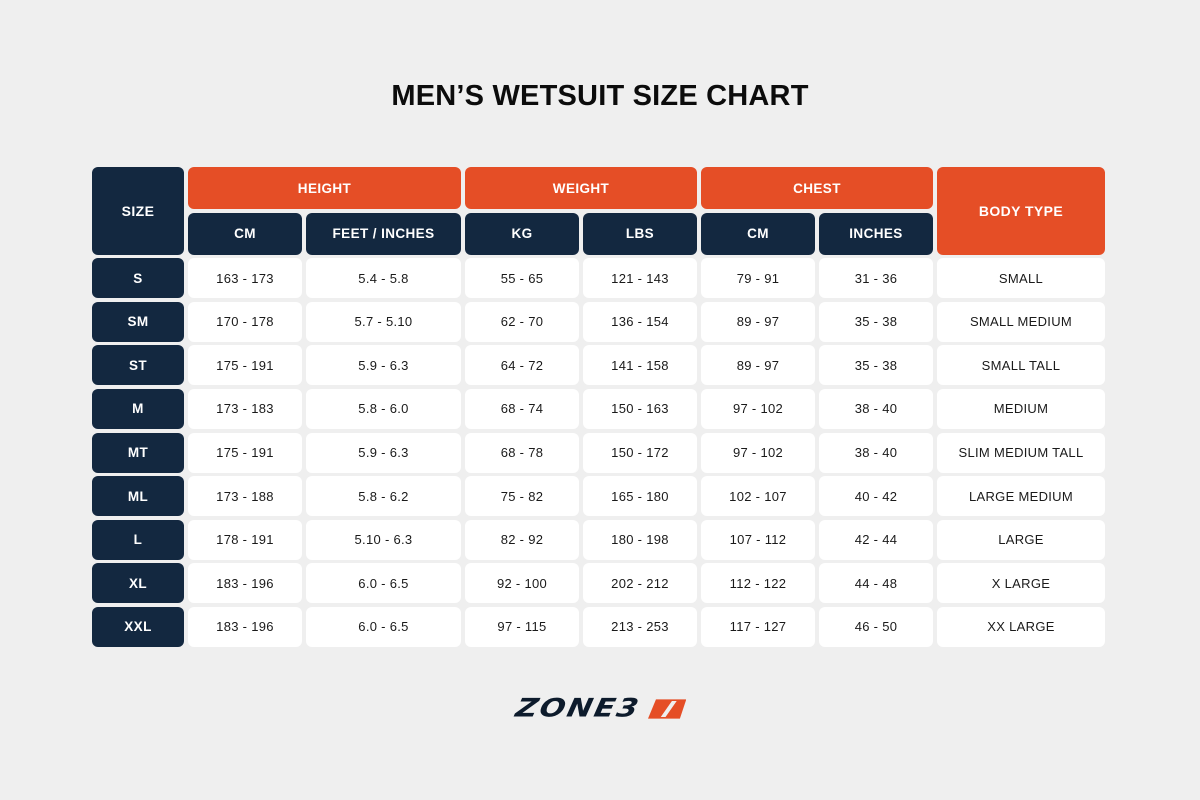 This screenshot has height=800, width=1200. What do you see at coordinates (245, 408) in the screenshot?
I see `height-cm-cell: 173 - 183` at bounding box center [245, 408].